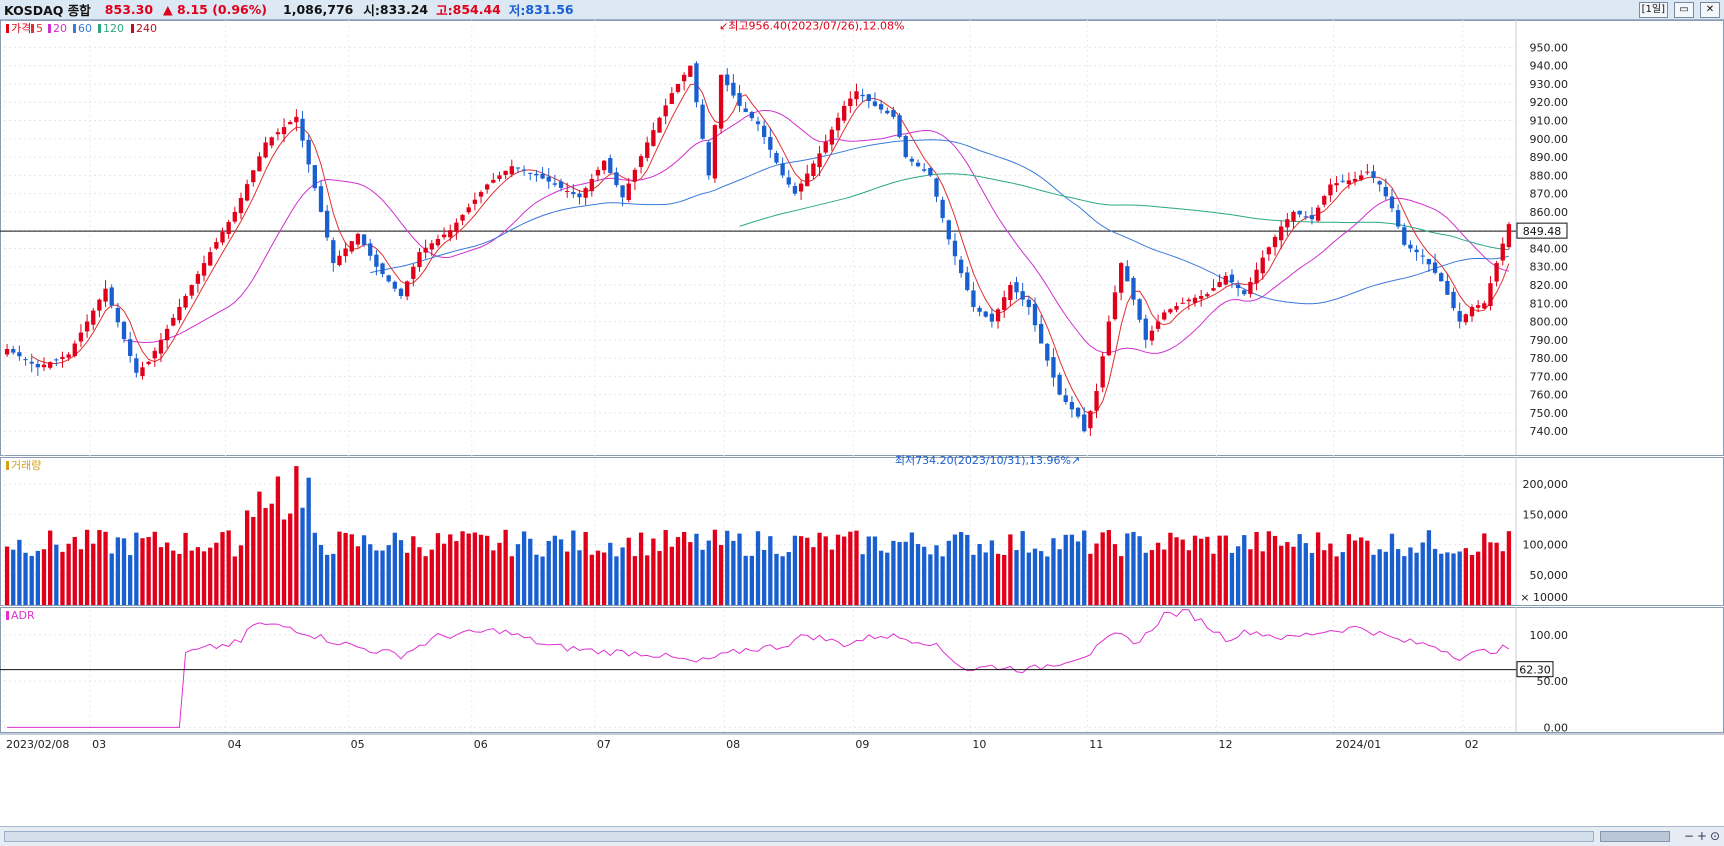 The width and height of the screenshot is (1724, 846). What do you see at coordinates (1688, 836) in the screenshot?
I see `zoom-out-icon: −` at bounding box center [1688, 836].